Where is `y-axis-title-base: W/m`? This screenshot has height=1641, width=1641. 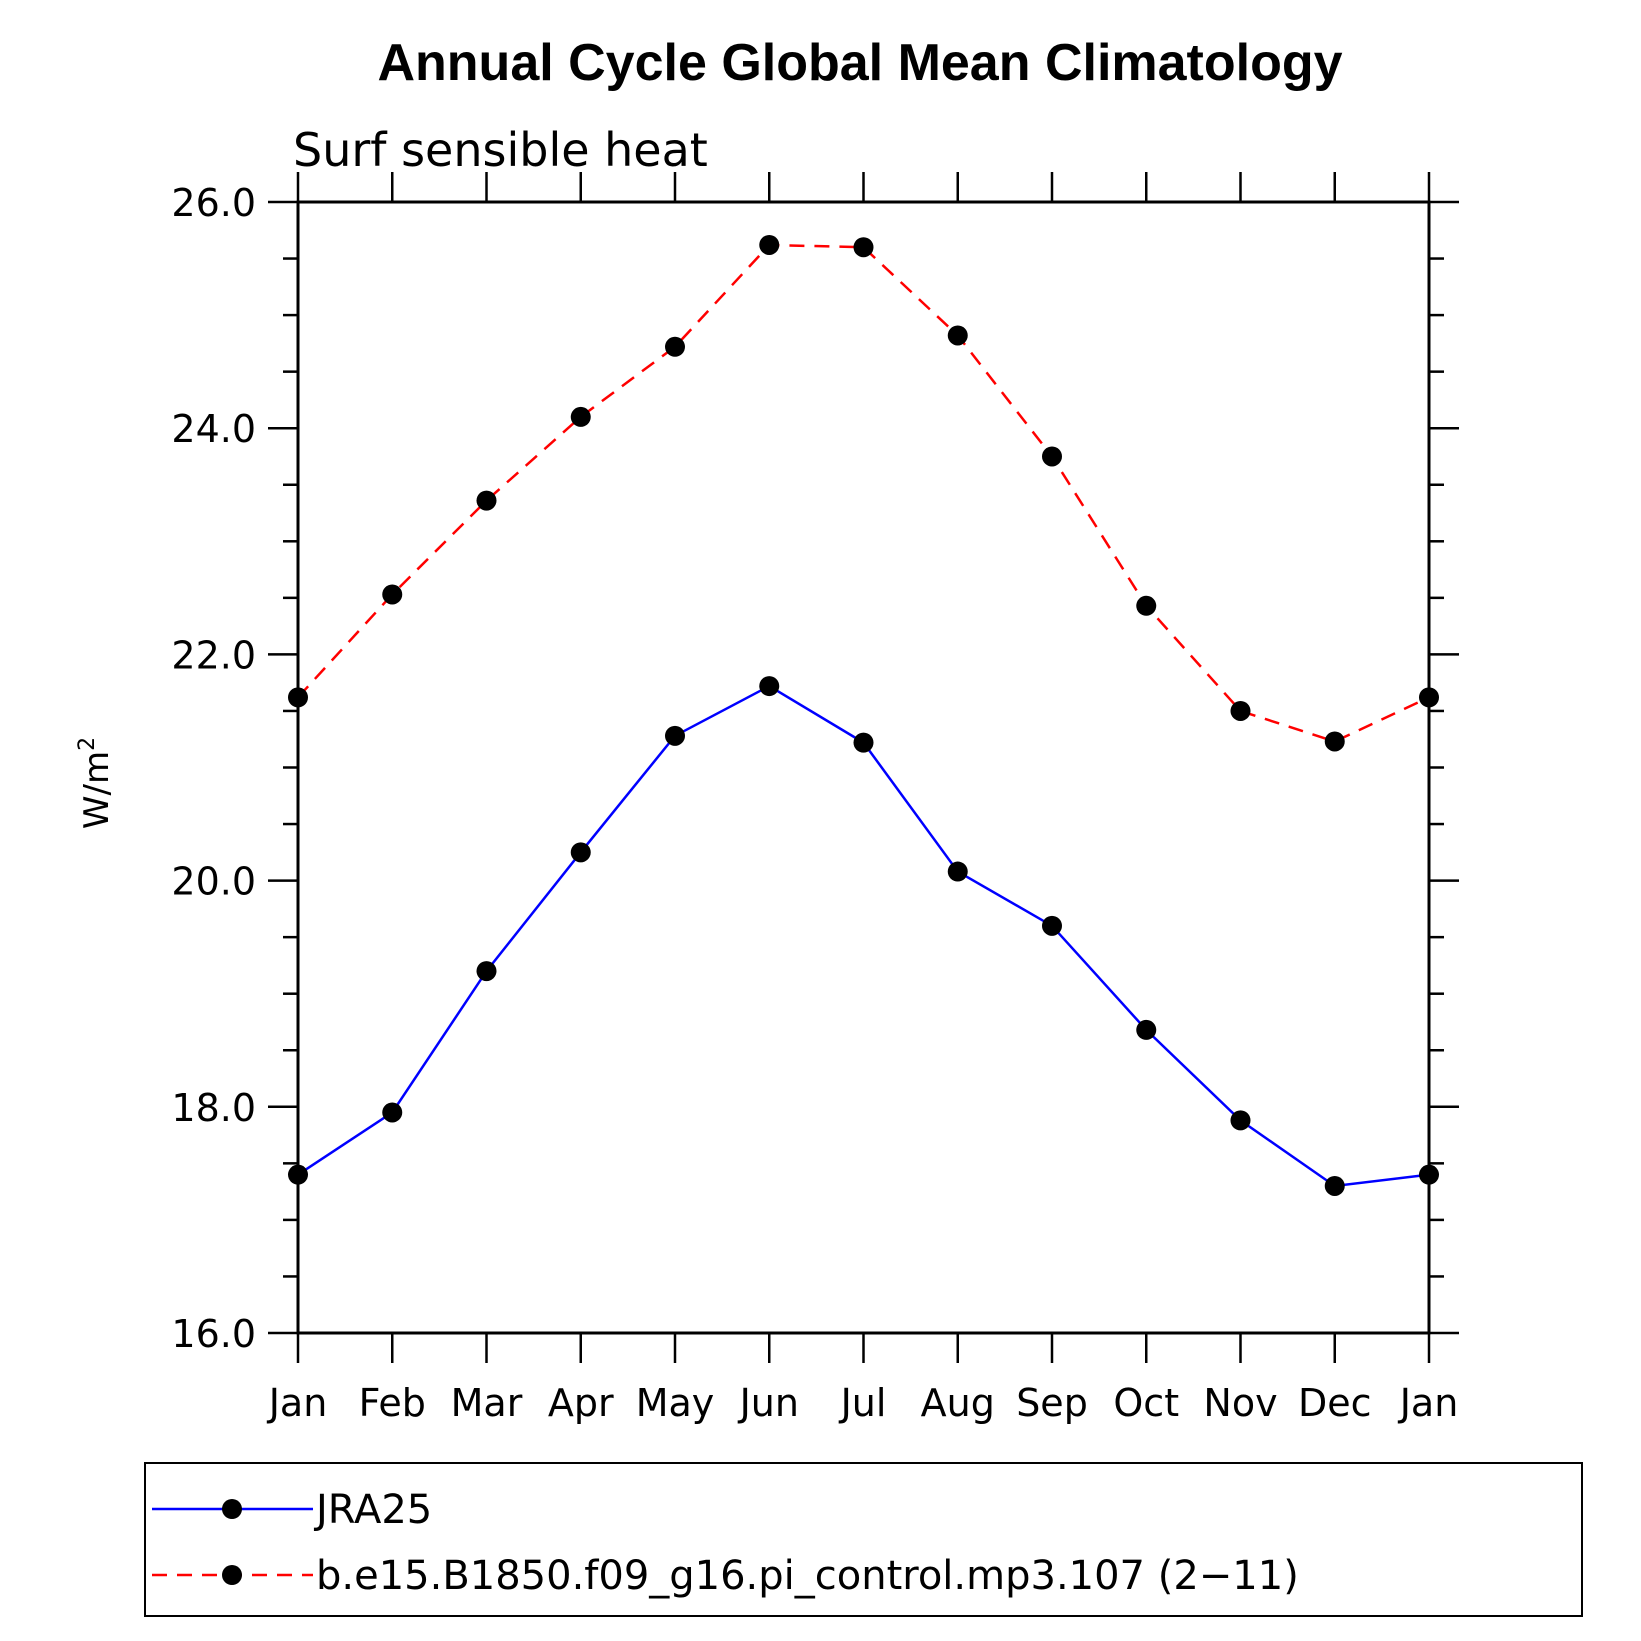
y-axis-title-base: W/m is located at coordinates (97, 790).